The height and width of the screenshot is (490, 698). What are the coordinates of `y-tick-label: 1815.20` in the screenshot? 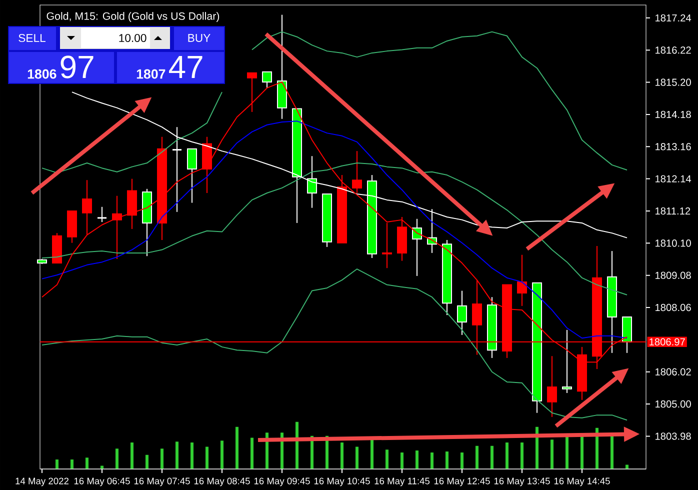 It's located at (673, 82).